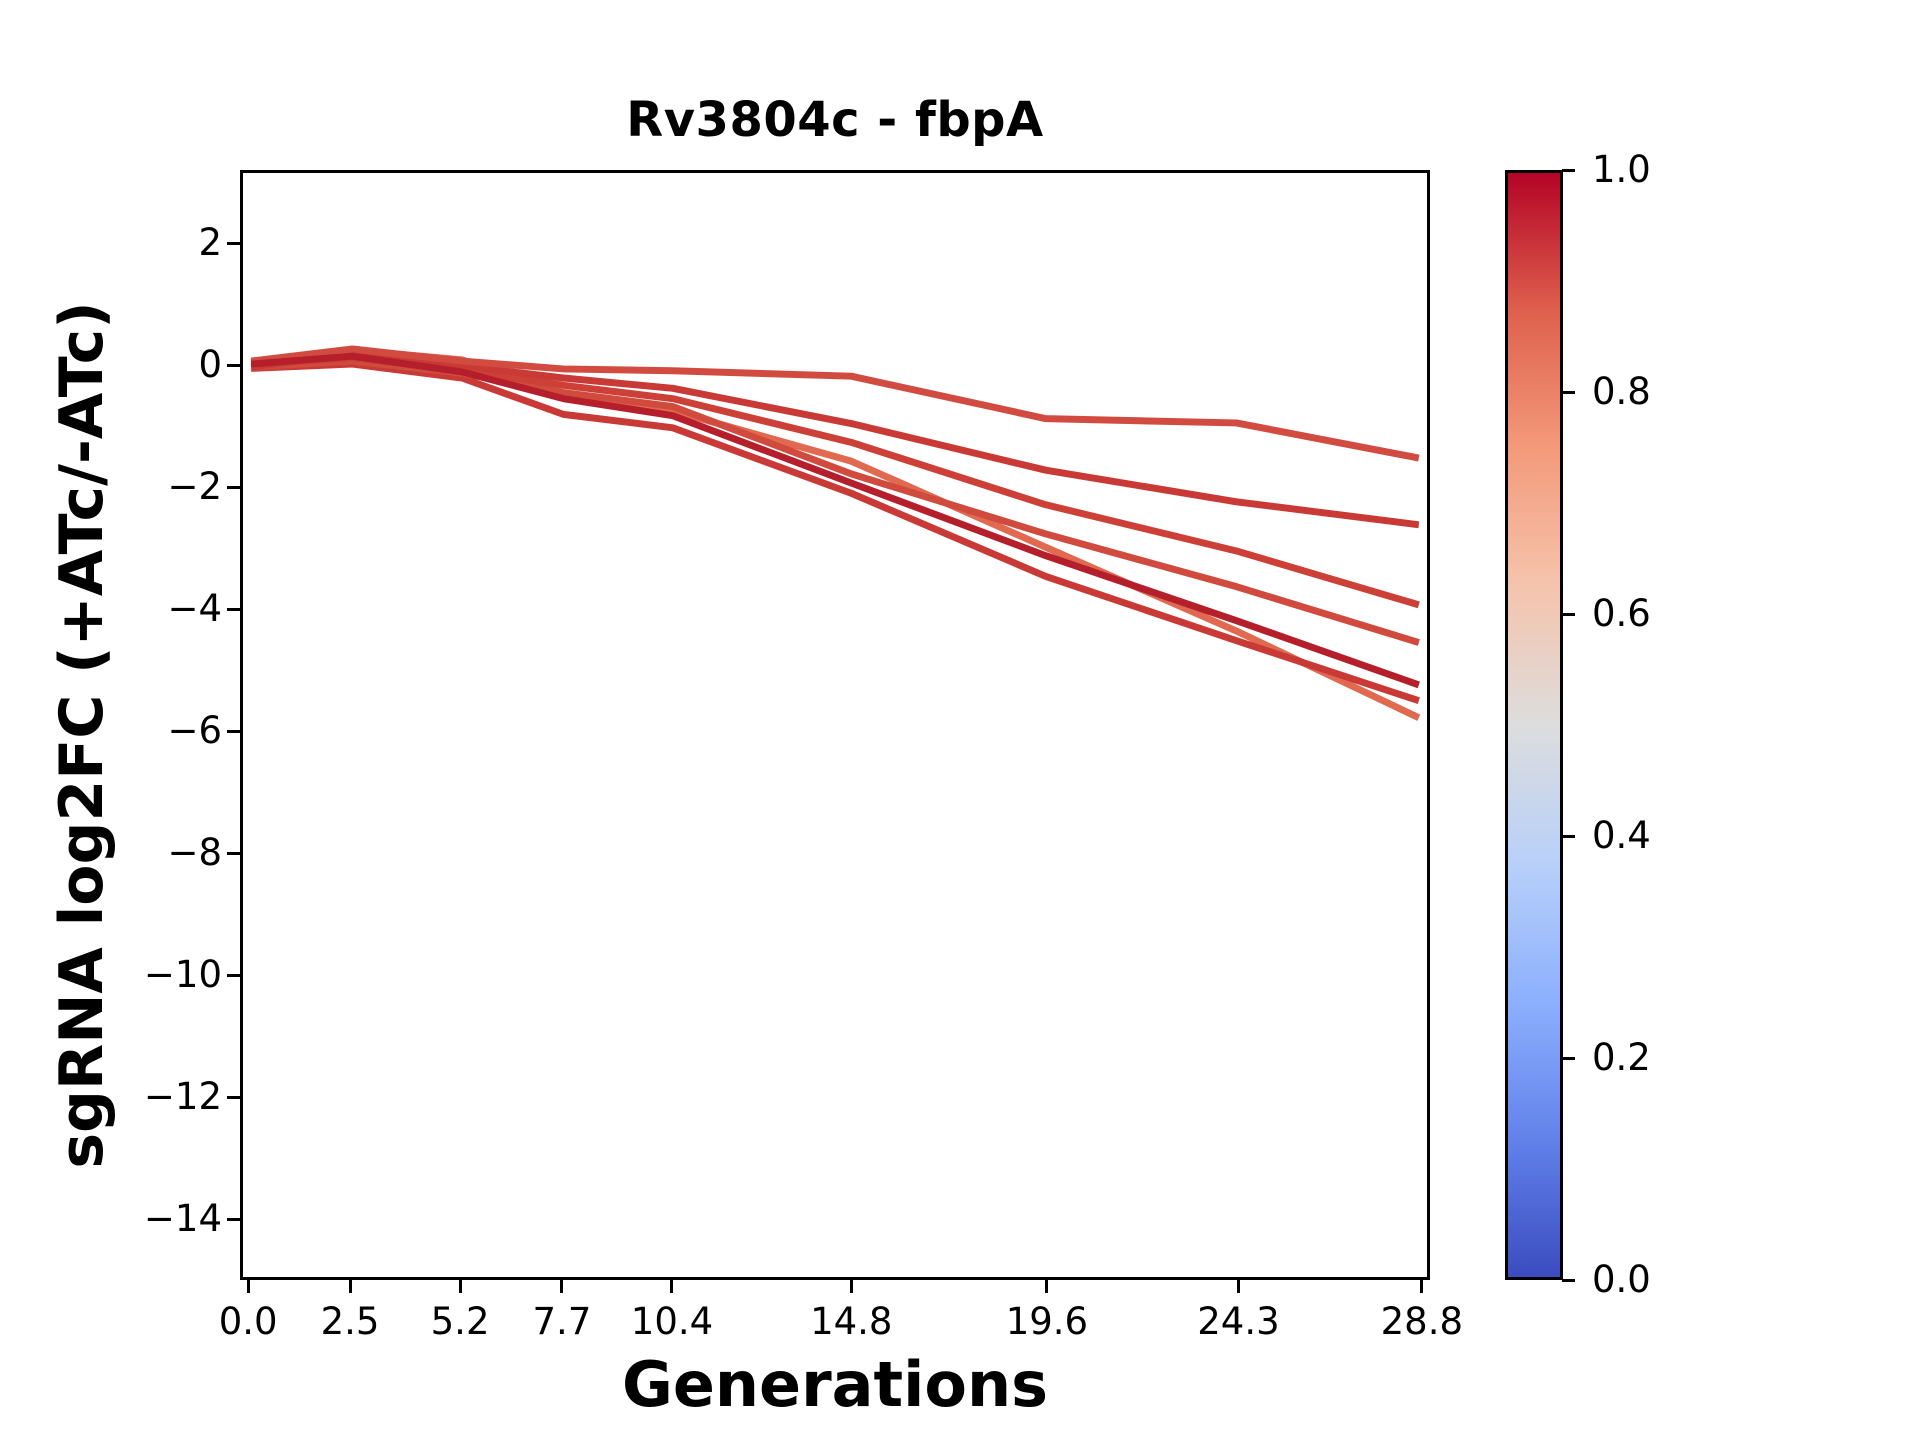 The image size is (1920, 1440). Describe the element at coordinates (835, 120) in the screenshot. I see `chart-title: Rv3804c - fbpA` at that location.